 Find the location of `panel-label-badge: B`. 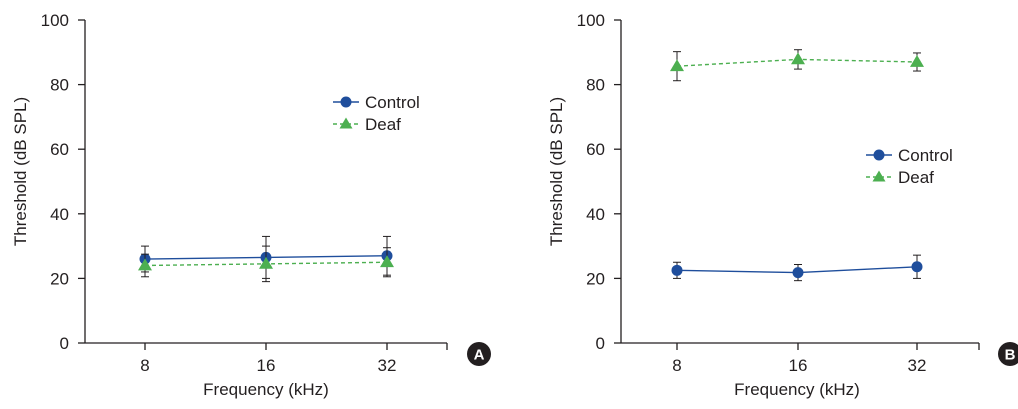

panel-label-badge: B is located at coordinates (1008, 354).